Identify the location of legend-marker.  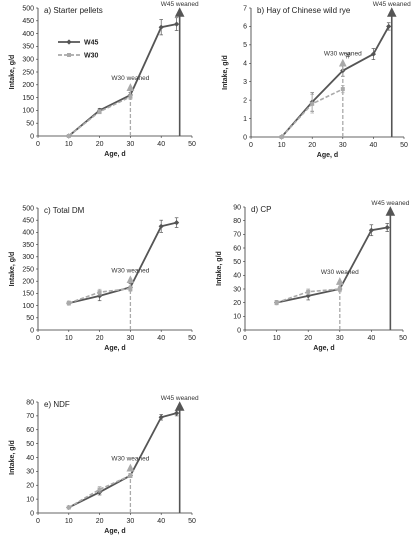
(69, 55).